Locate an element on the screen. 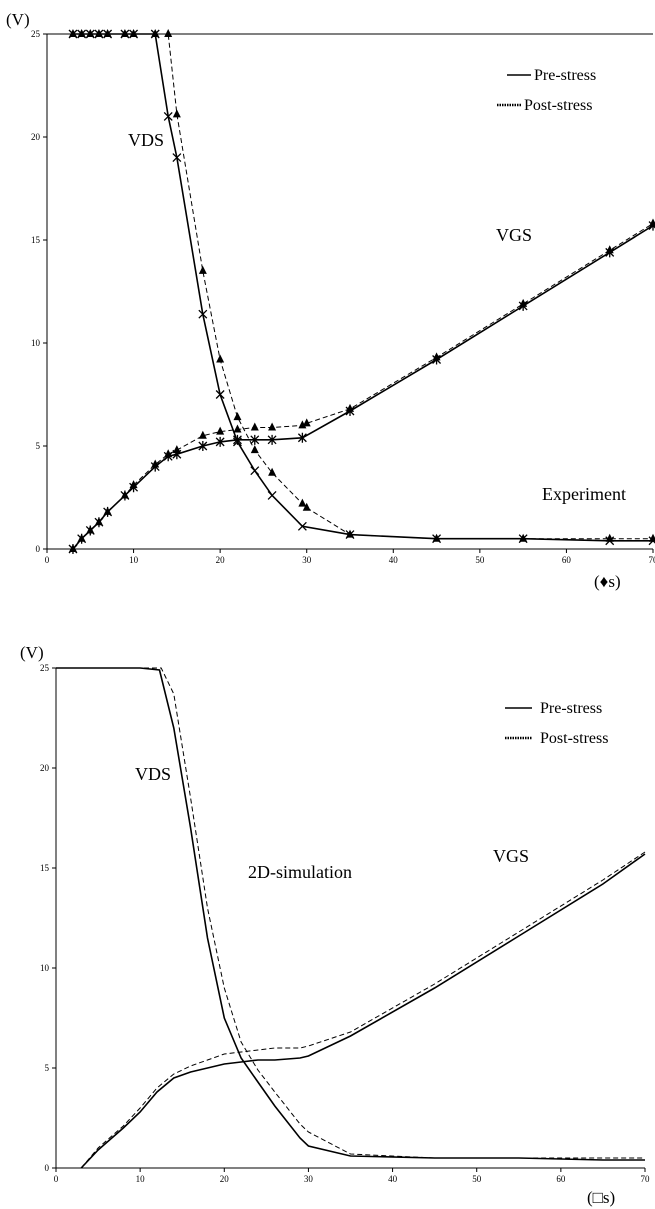 This screenshot has width=655, height=1209. x-unit-label: (♦s) is located at coordinates (607, 581).